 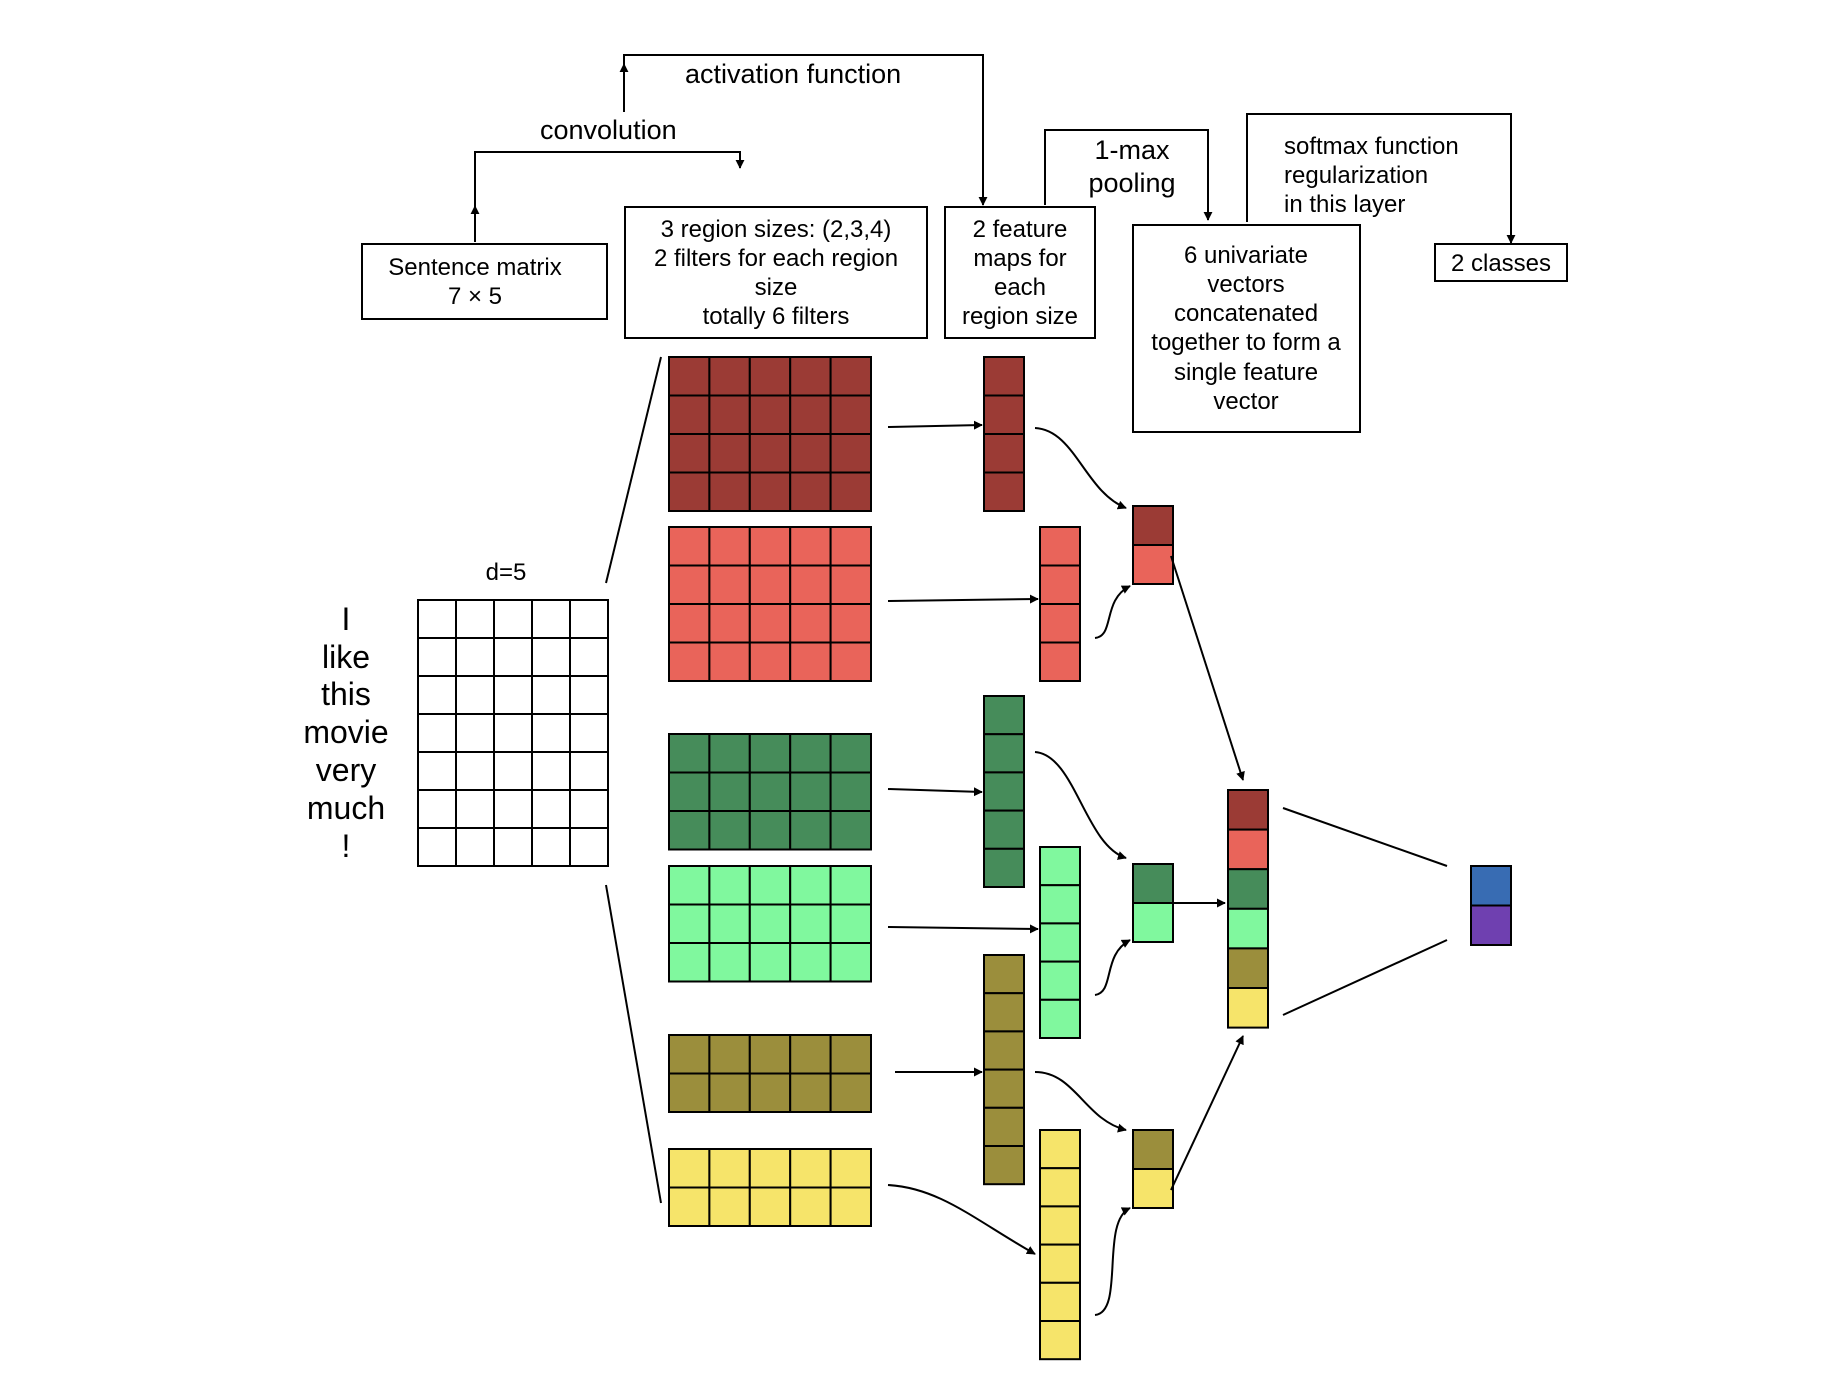 I want to click on map1-to-pool-arrow, so click(x=1080, y=468).